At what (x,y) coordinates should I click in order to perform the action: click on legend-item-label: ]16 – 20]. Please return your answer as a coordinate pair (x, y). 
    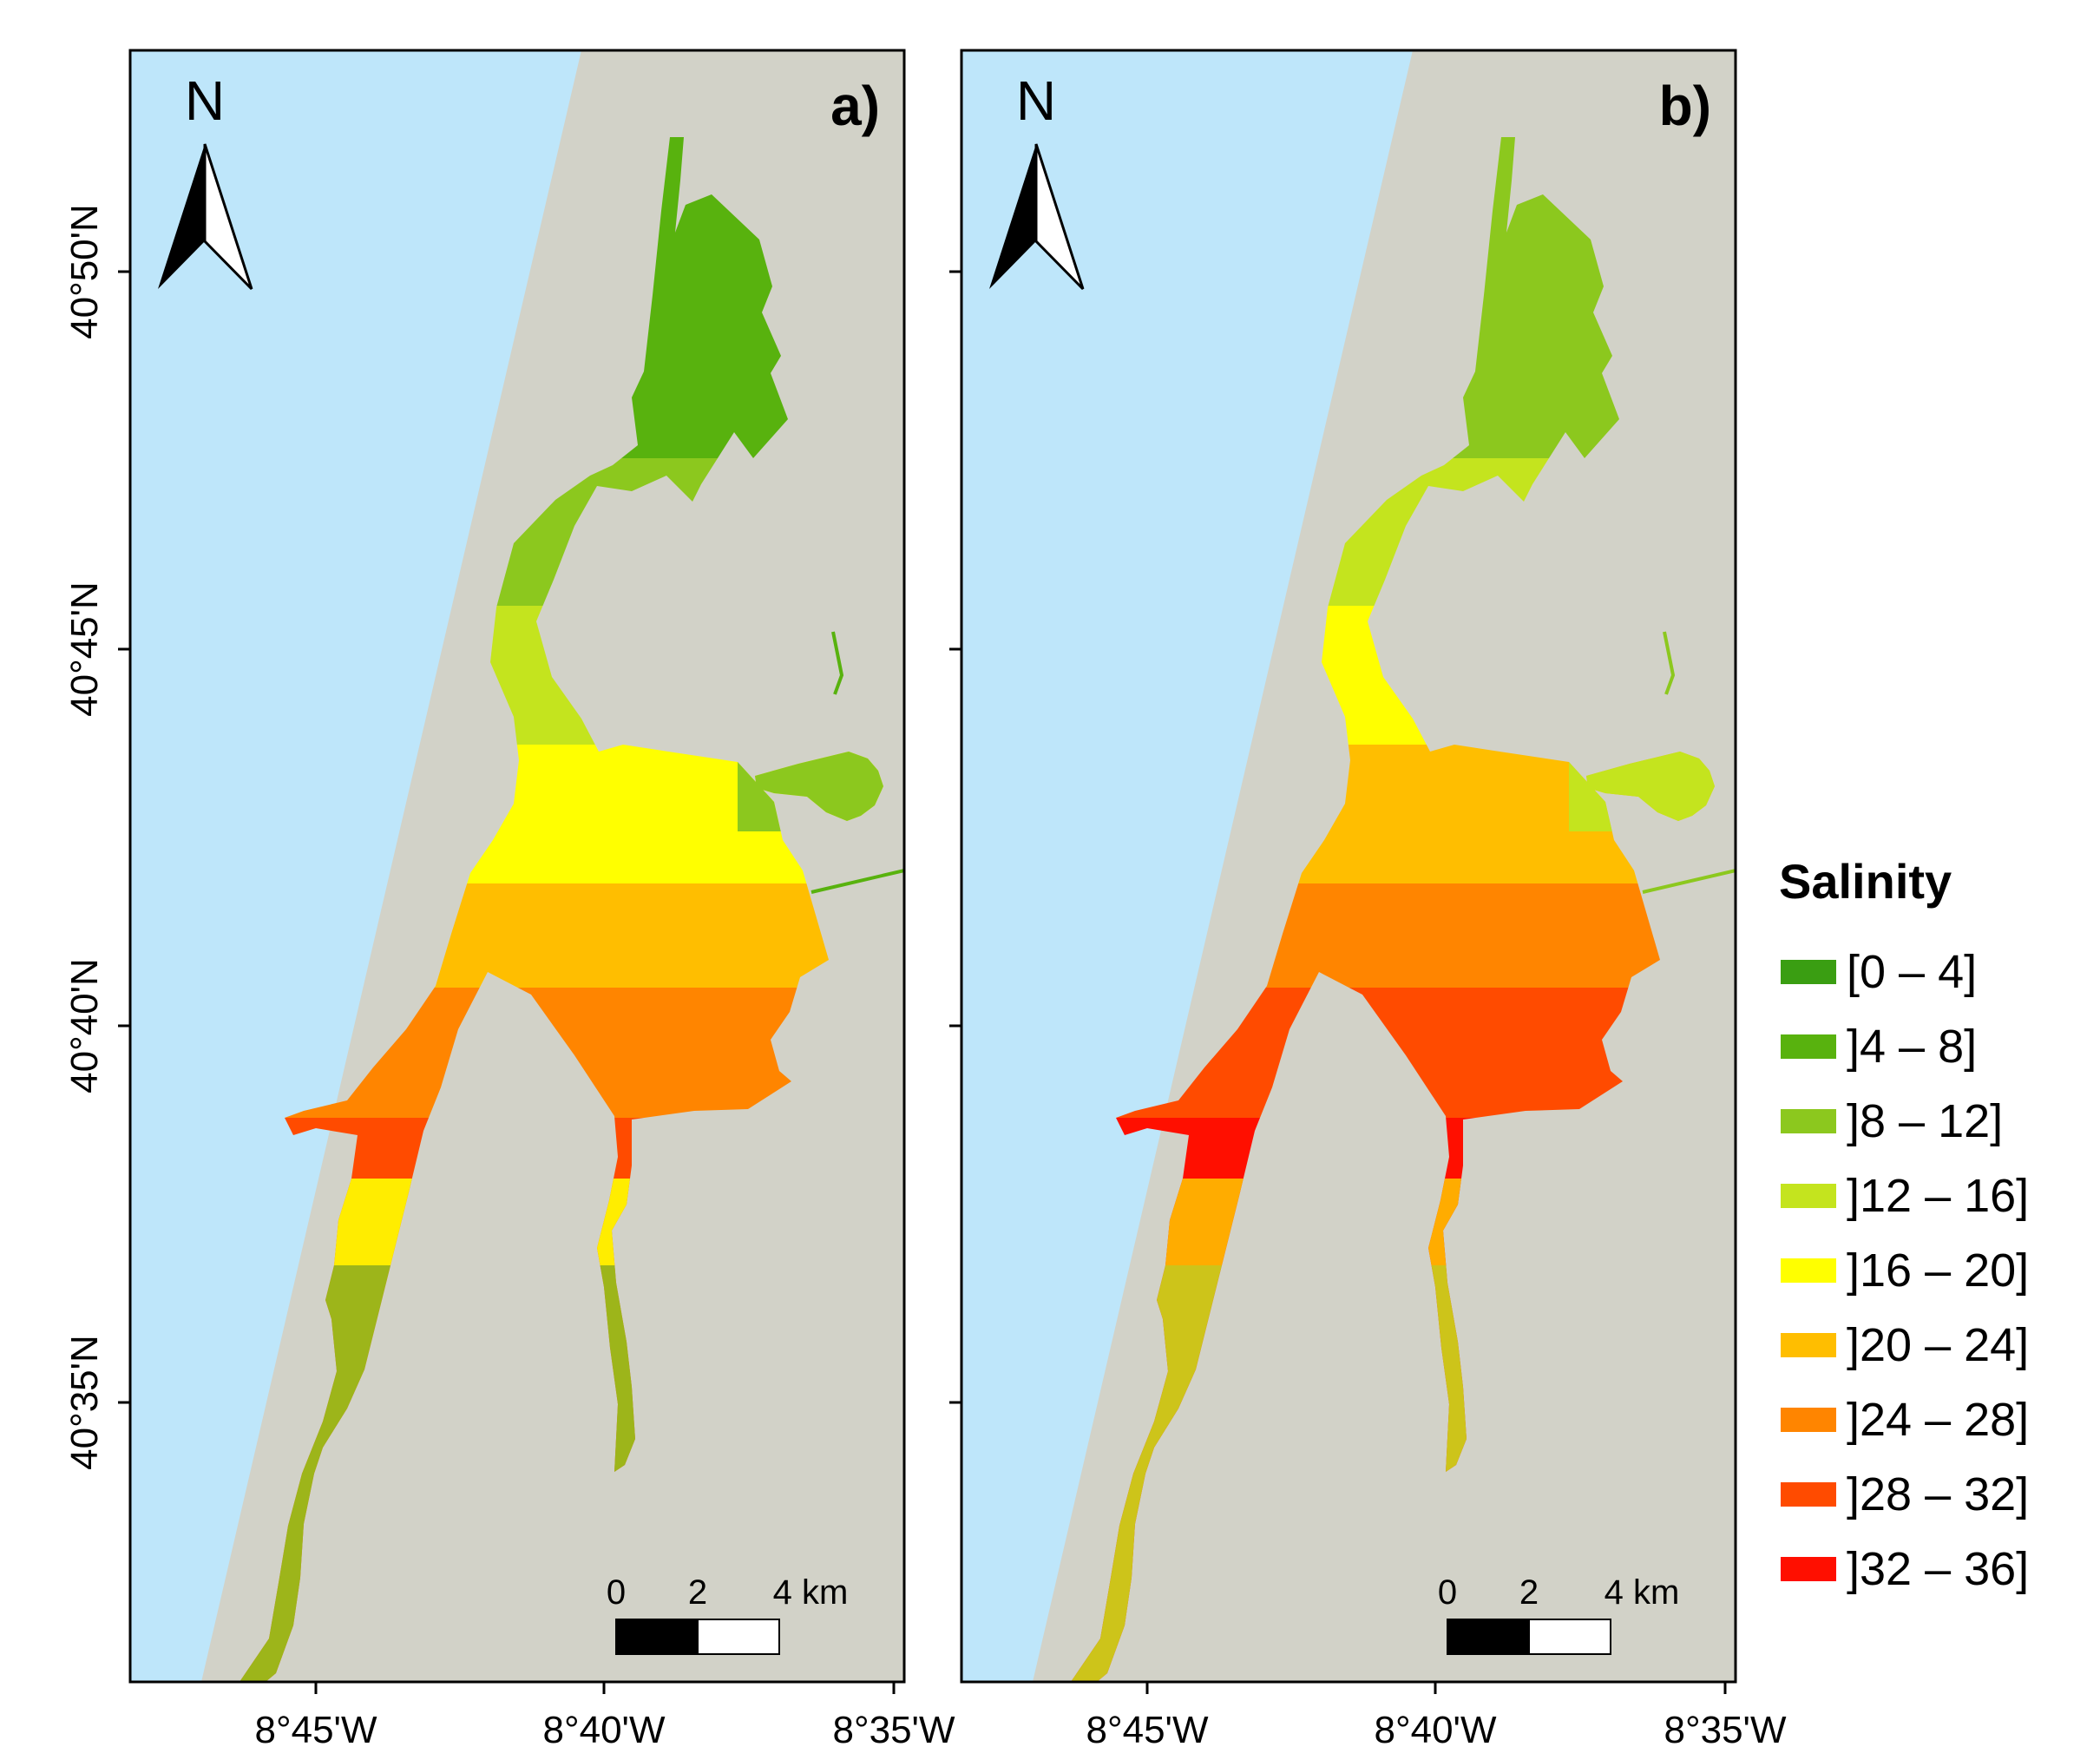
    Looking at the image, I should click on (1938, 1270).